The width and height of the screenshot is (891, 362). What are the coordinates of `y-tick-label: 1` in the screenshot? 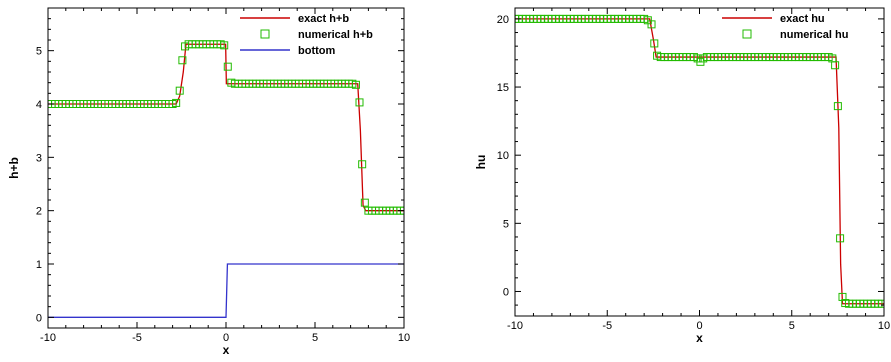 It's located at (39, 265).